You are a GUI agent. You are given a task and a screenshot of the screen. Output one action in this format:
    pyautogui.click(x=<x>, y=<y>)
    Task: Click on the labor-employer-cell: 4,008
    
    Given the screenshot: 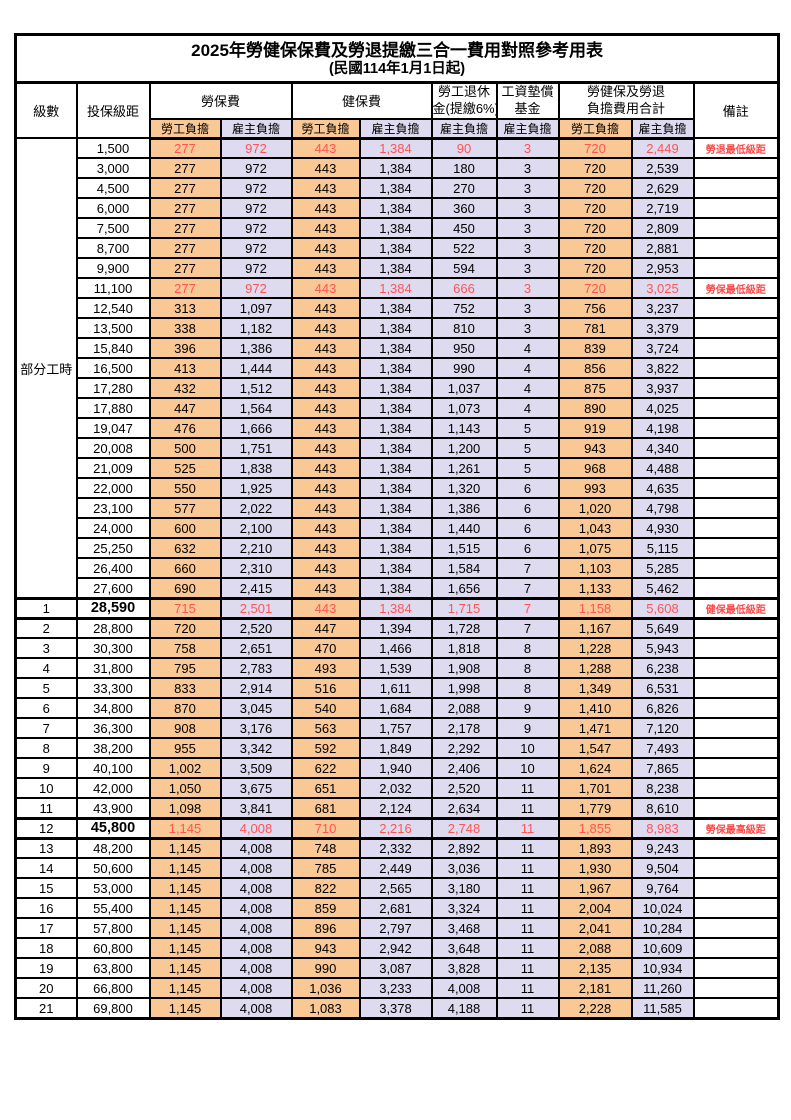 What is the action you would take?
    pyautogui.click(x=256, y=928)
    